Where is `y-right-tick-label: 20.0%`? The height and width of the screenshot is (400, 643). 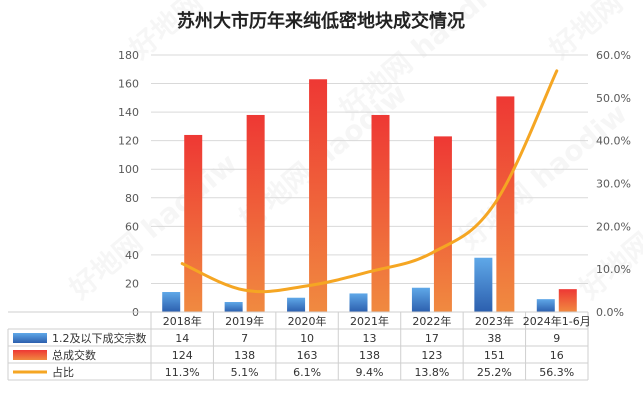 y-right-tick-label: 20.0% is located at coordinates (613, 226).